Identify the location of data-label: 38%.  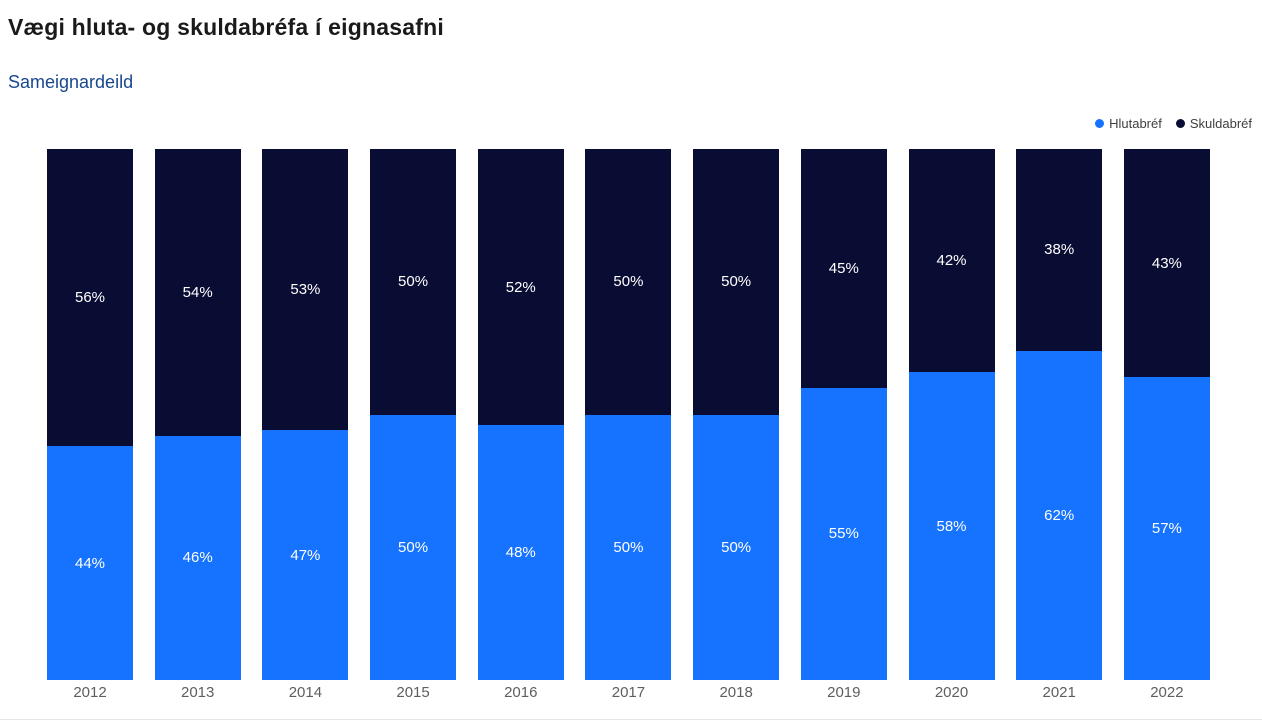
(1059, 250).